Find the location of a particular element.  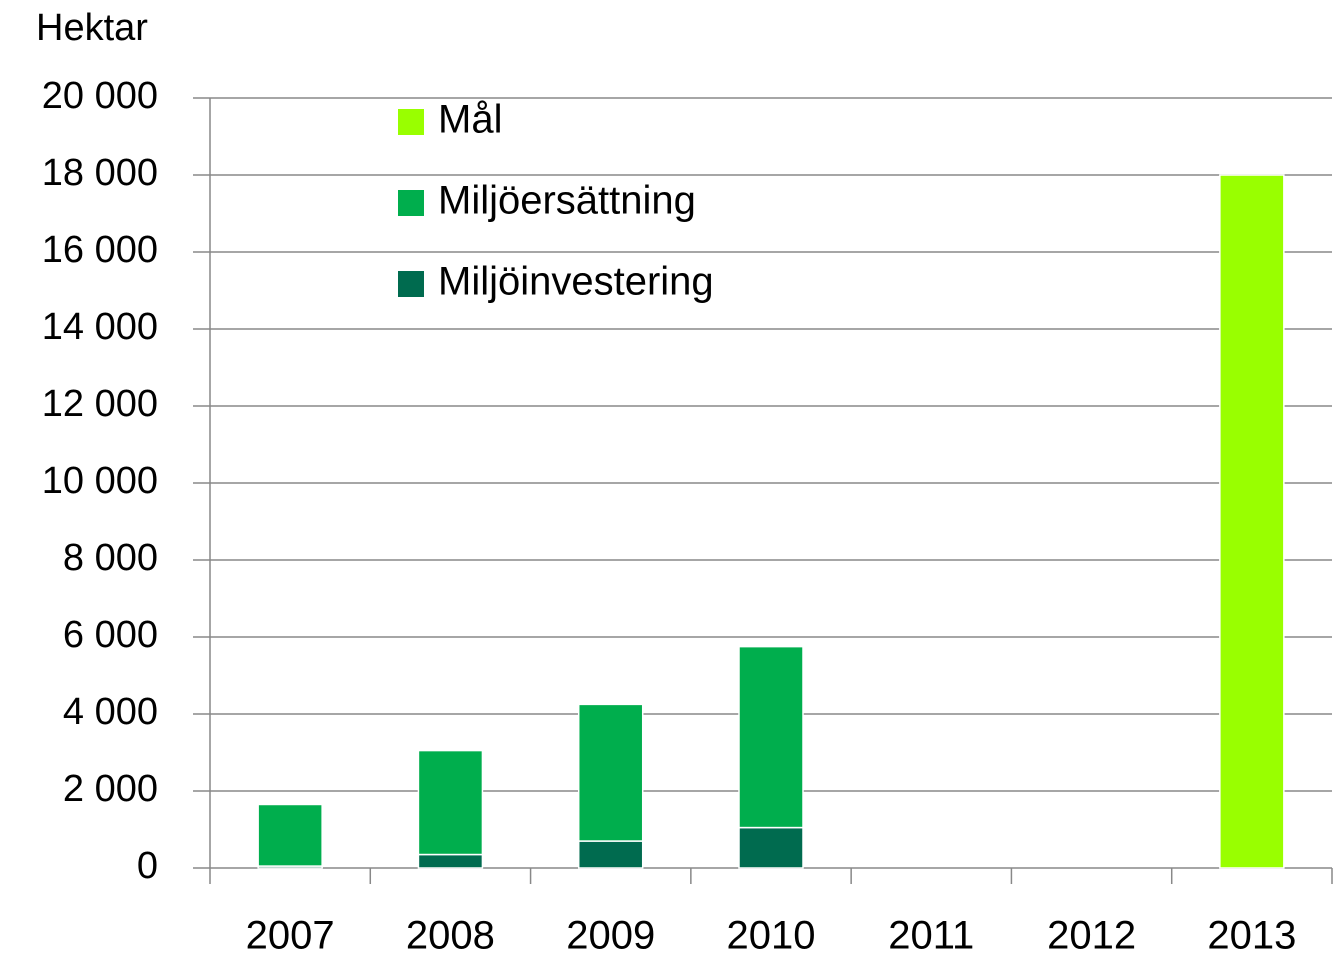

chart-title: Hektar is located at coordinates (92, 28).